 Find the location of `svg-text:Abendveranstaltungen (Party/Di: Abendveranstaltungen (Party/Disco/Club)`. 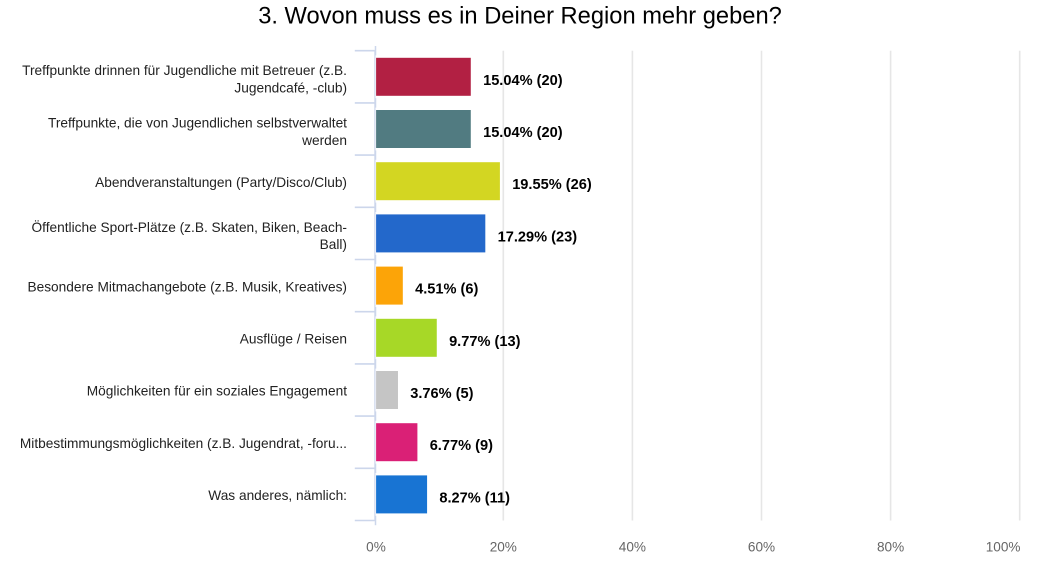

svg-text:Abendveranstaltungen (Party/Di: Abendveranstaltungen (Party/Disco/Club) is located at coordinates (221, 182).